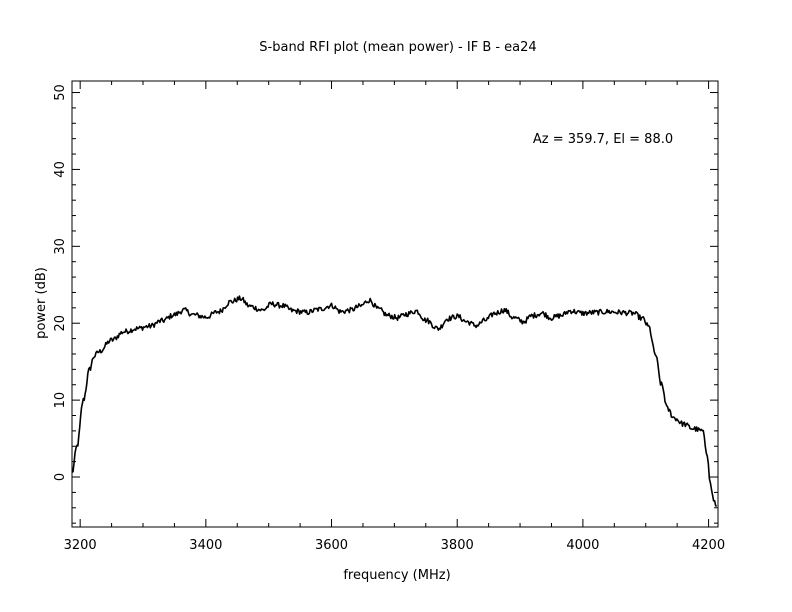  Describe the element at coordinates (60, 400) in the screenshot. I see `y-tick-label: 10` at that location.